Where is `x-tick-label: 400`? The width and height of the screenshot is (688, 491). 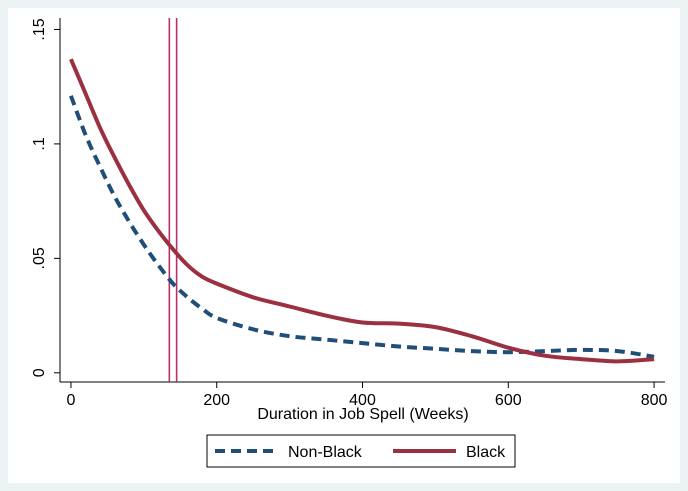 x-tick-label: 400 is located at coordinates (362, 400).